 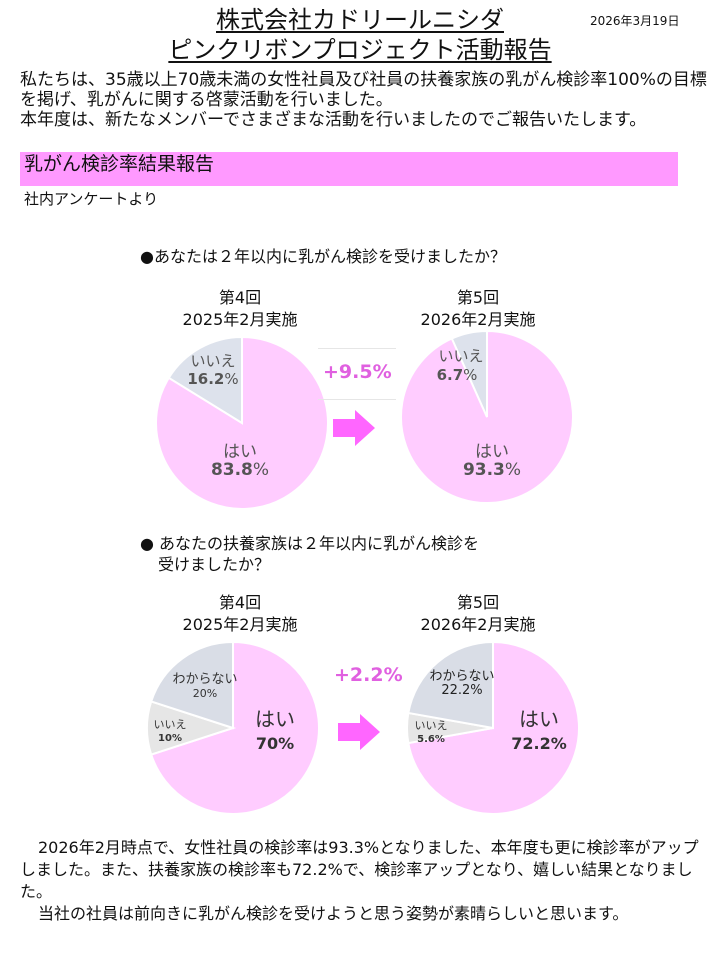 What do you see at coordinates (360, 50) in the screenshot?
I see `page-subtitle: ピンクリボンプロジェクト活動報告` at bounding box center [360, 50].